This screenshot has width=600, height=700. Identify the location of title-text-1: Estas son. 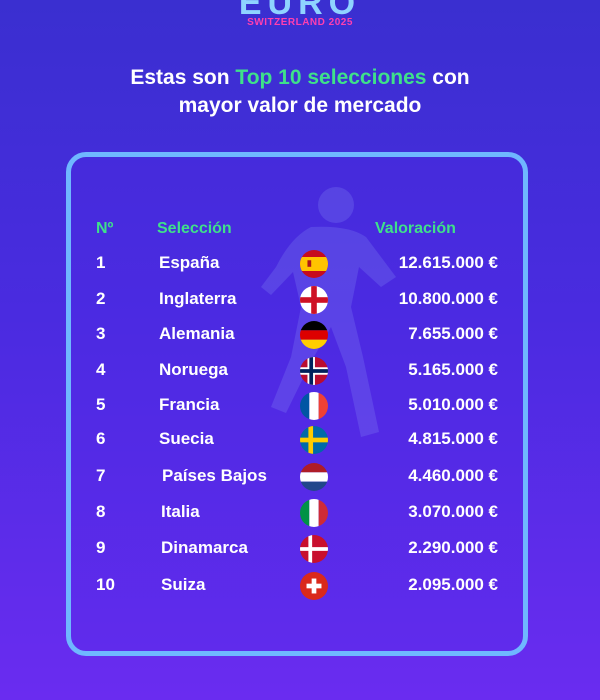
(183, 77).